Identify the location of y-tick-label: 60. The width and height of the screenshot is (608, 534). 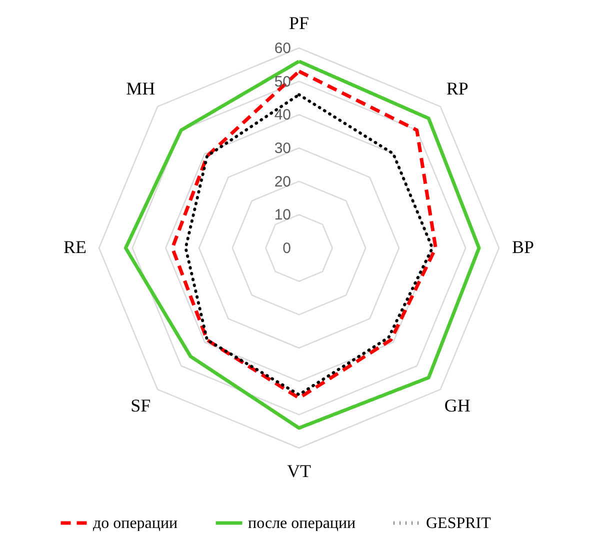
(282, 48).